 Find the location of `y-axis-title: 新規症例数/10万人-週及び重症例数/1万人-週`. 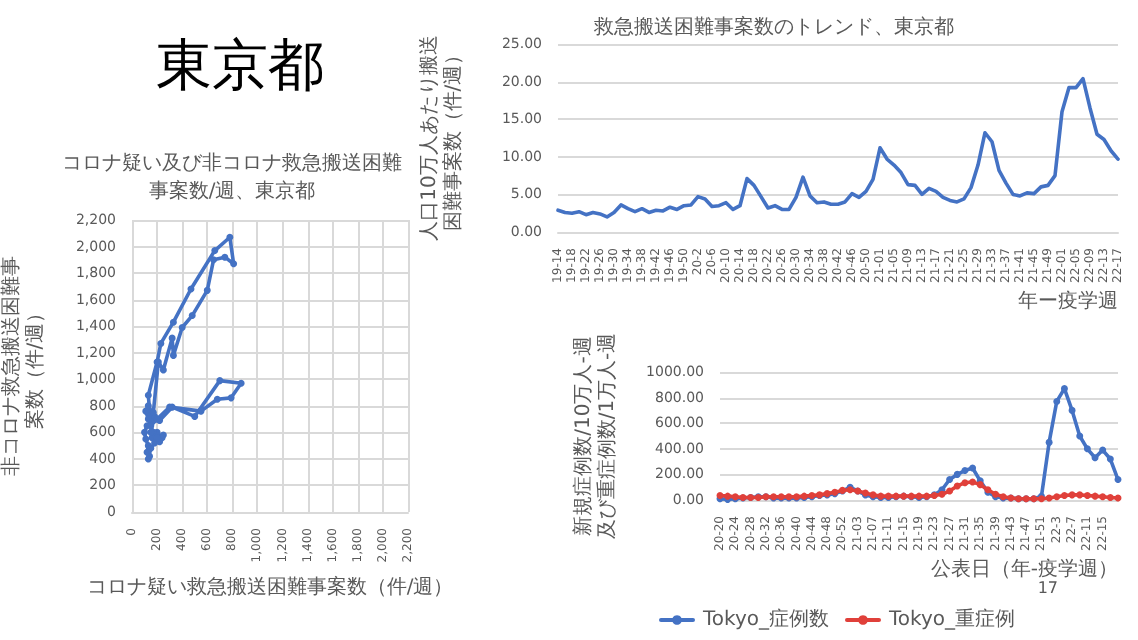

y-axis-title: 新規症例数/10万人-週及び重症例数/1万人-週 is located at coordinates (595, 436).